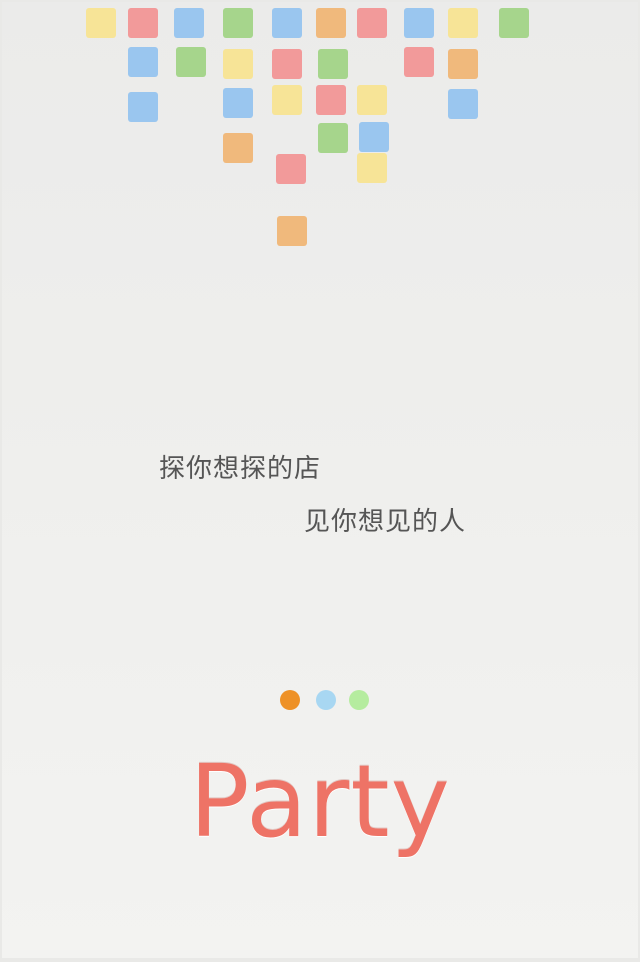 This screenshot has width=640, height=962. What do you see at coordinates (320, 801) in the screenshot?
I see `app-logo: Party` at bounding box center [320, 801].